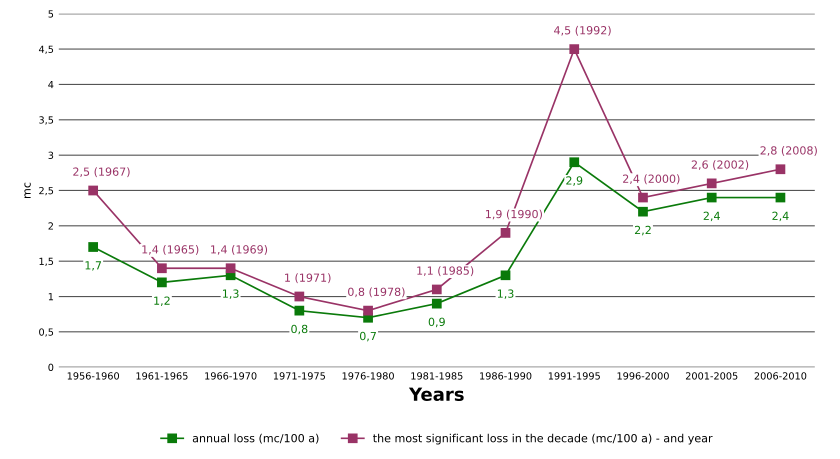  What do you see at coordinates (46, 332) in the screenshot?
I see `y-tick-label: 0,5` at bounding box center [46, 332].